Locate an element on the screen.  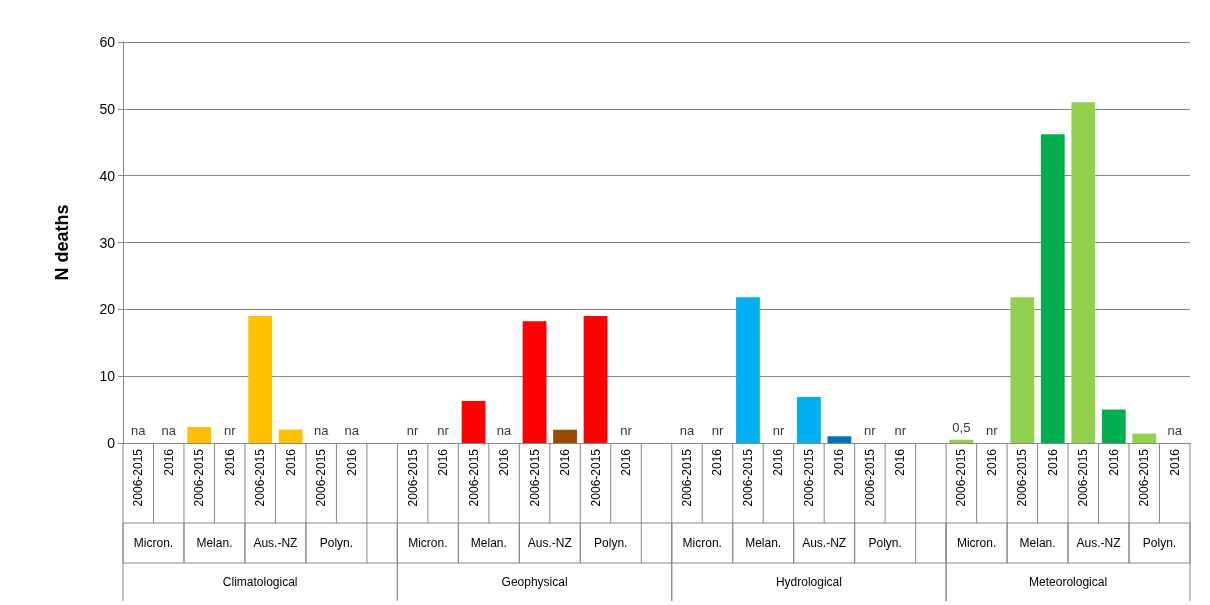
y-axis-title: N deaths is located at coordinates (62, 242).